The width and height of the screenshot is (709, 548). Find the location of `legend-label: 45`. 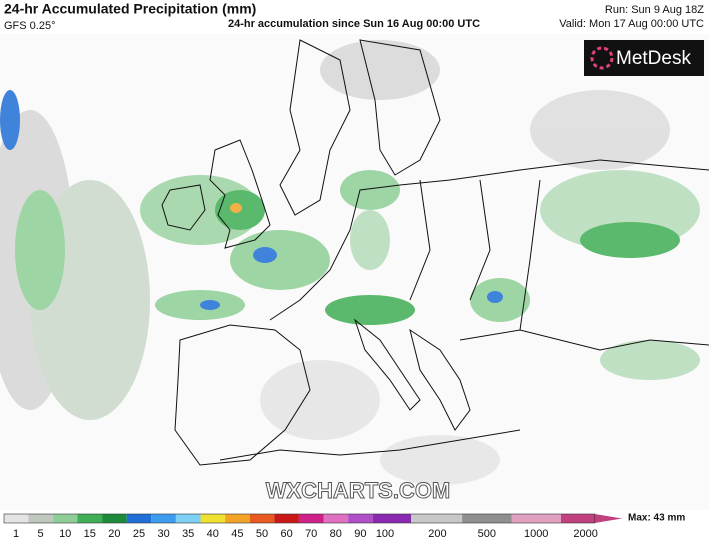

legend-label: 45 is located at coordinates (237, 534).